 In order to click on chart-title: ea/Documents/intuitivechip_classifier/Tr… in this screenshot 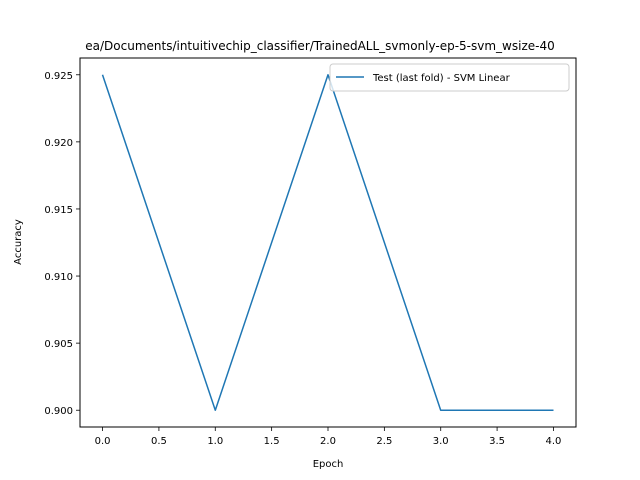, I will do `click(319, 46)`.